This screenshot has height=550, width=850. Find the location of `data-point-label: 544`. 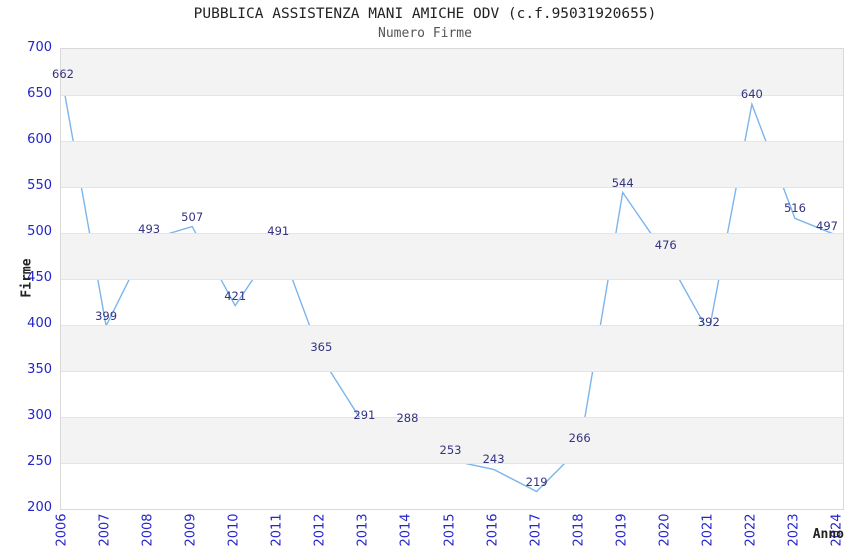

data-point-label: 544 is located at coordinates (622, 182).